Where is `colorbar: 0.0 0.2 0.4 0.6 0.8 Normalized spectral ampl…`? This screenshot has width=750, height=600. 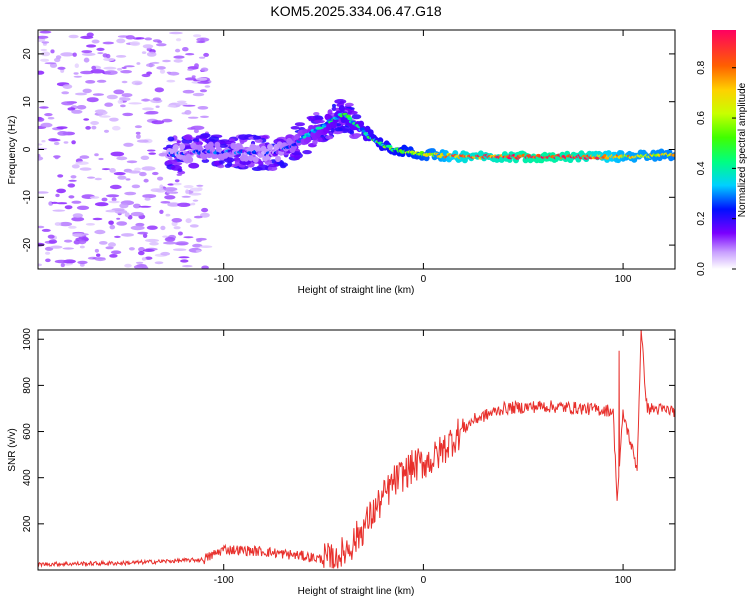 colorbar: 0.0 0.2 0.4 0.6 0.8 Normalized spectral ampl… is located at coordinates (722, 153).